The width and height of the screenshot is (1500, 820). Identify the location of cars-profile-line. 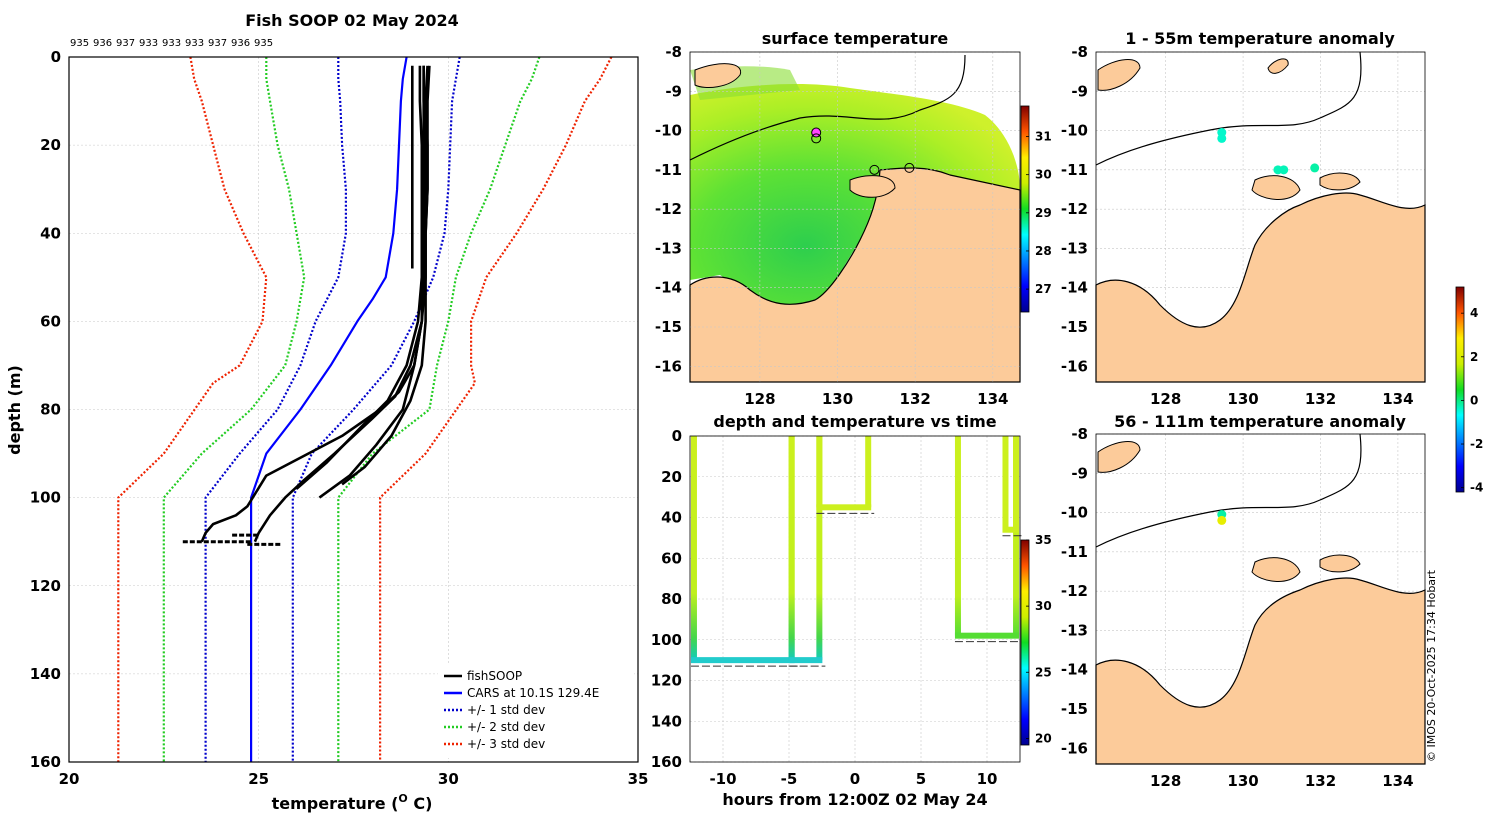
(329, 409).